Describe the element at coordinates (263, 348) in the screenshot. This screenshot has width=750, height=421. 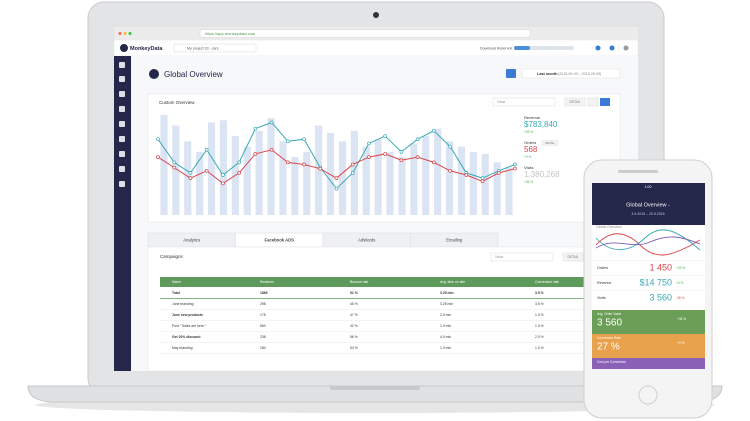
I see `cell: 180` at that location.